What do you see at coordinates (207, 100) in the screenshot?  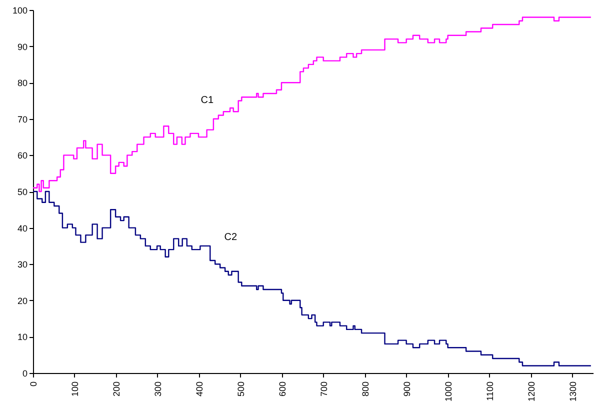 I see `series-label: C1` at bounding box center [207, 100].